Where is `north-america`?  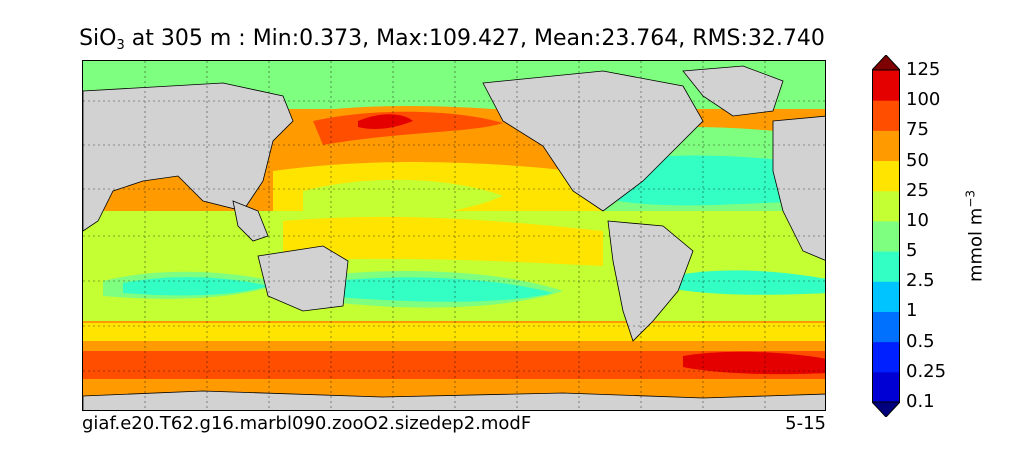
north-america is located at coordinates (593, 141).